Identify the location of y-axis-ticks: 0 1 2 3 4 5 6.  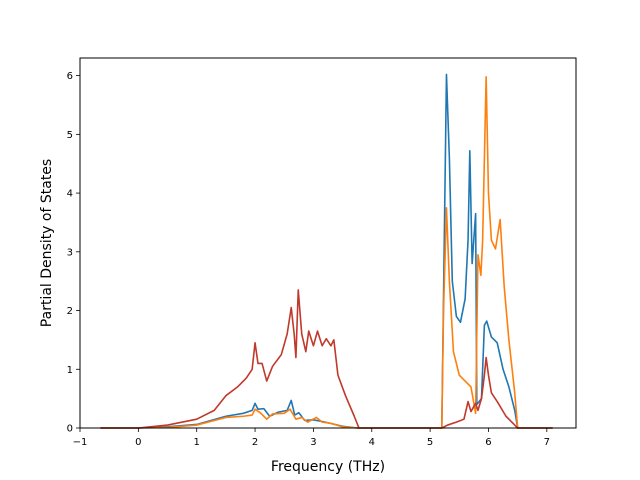
(73, 253).